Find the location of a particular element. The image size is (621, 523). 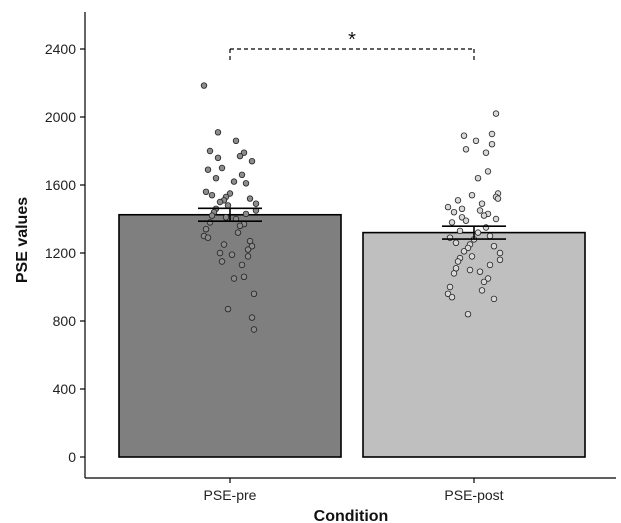

y-tick-label: 1200 is located at coordinates (60, 253).